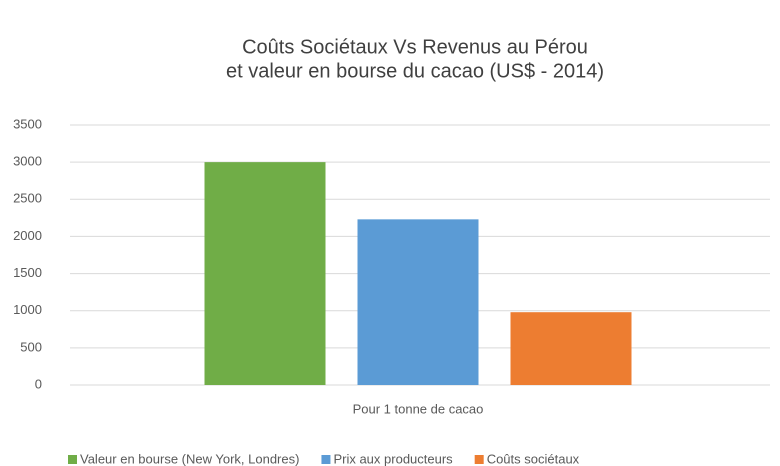  What do you see at coordinates (27, 161) in the screenshot?
I see `y-tick-label: 3000` at bounding box center [27, 161].